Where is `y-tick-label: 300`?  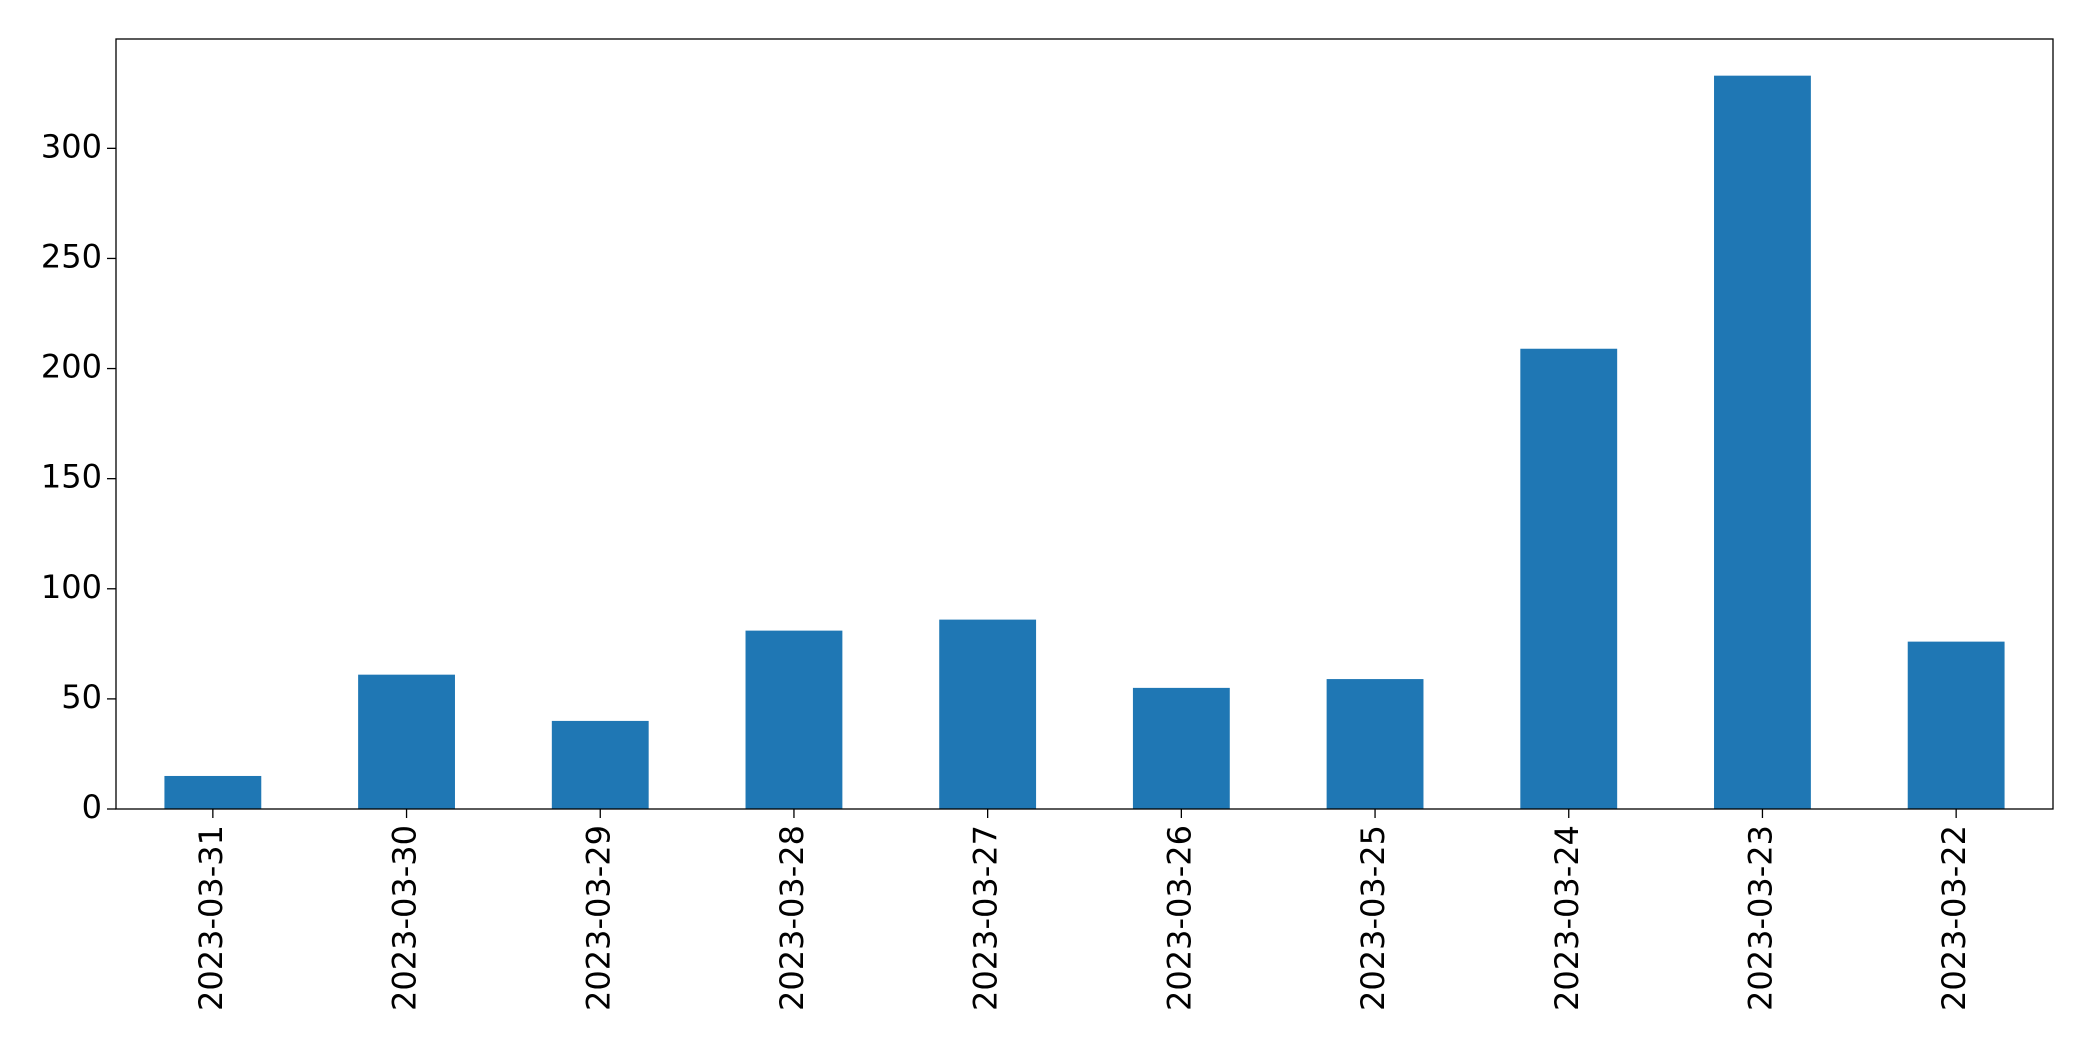 y-tick-label: 300 is located at coordinates (71, 146).